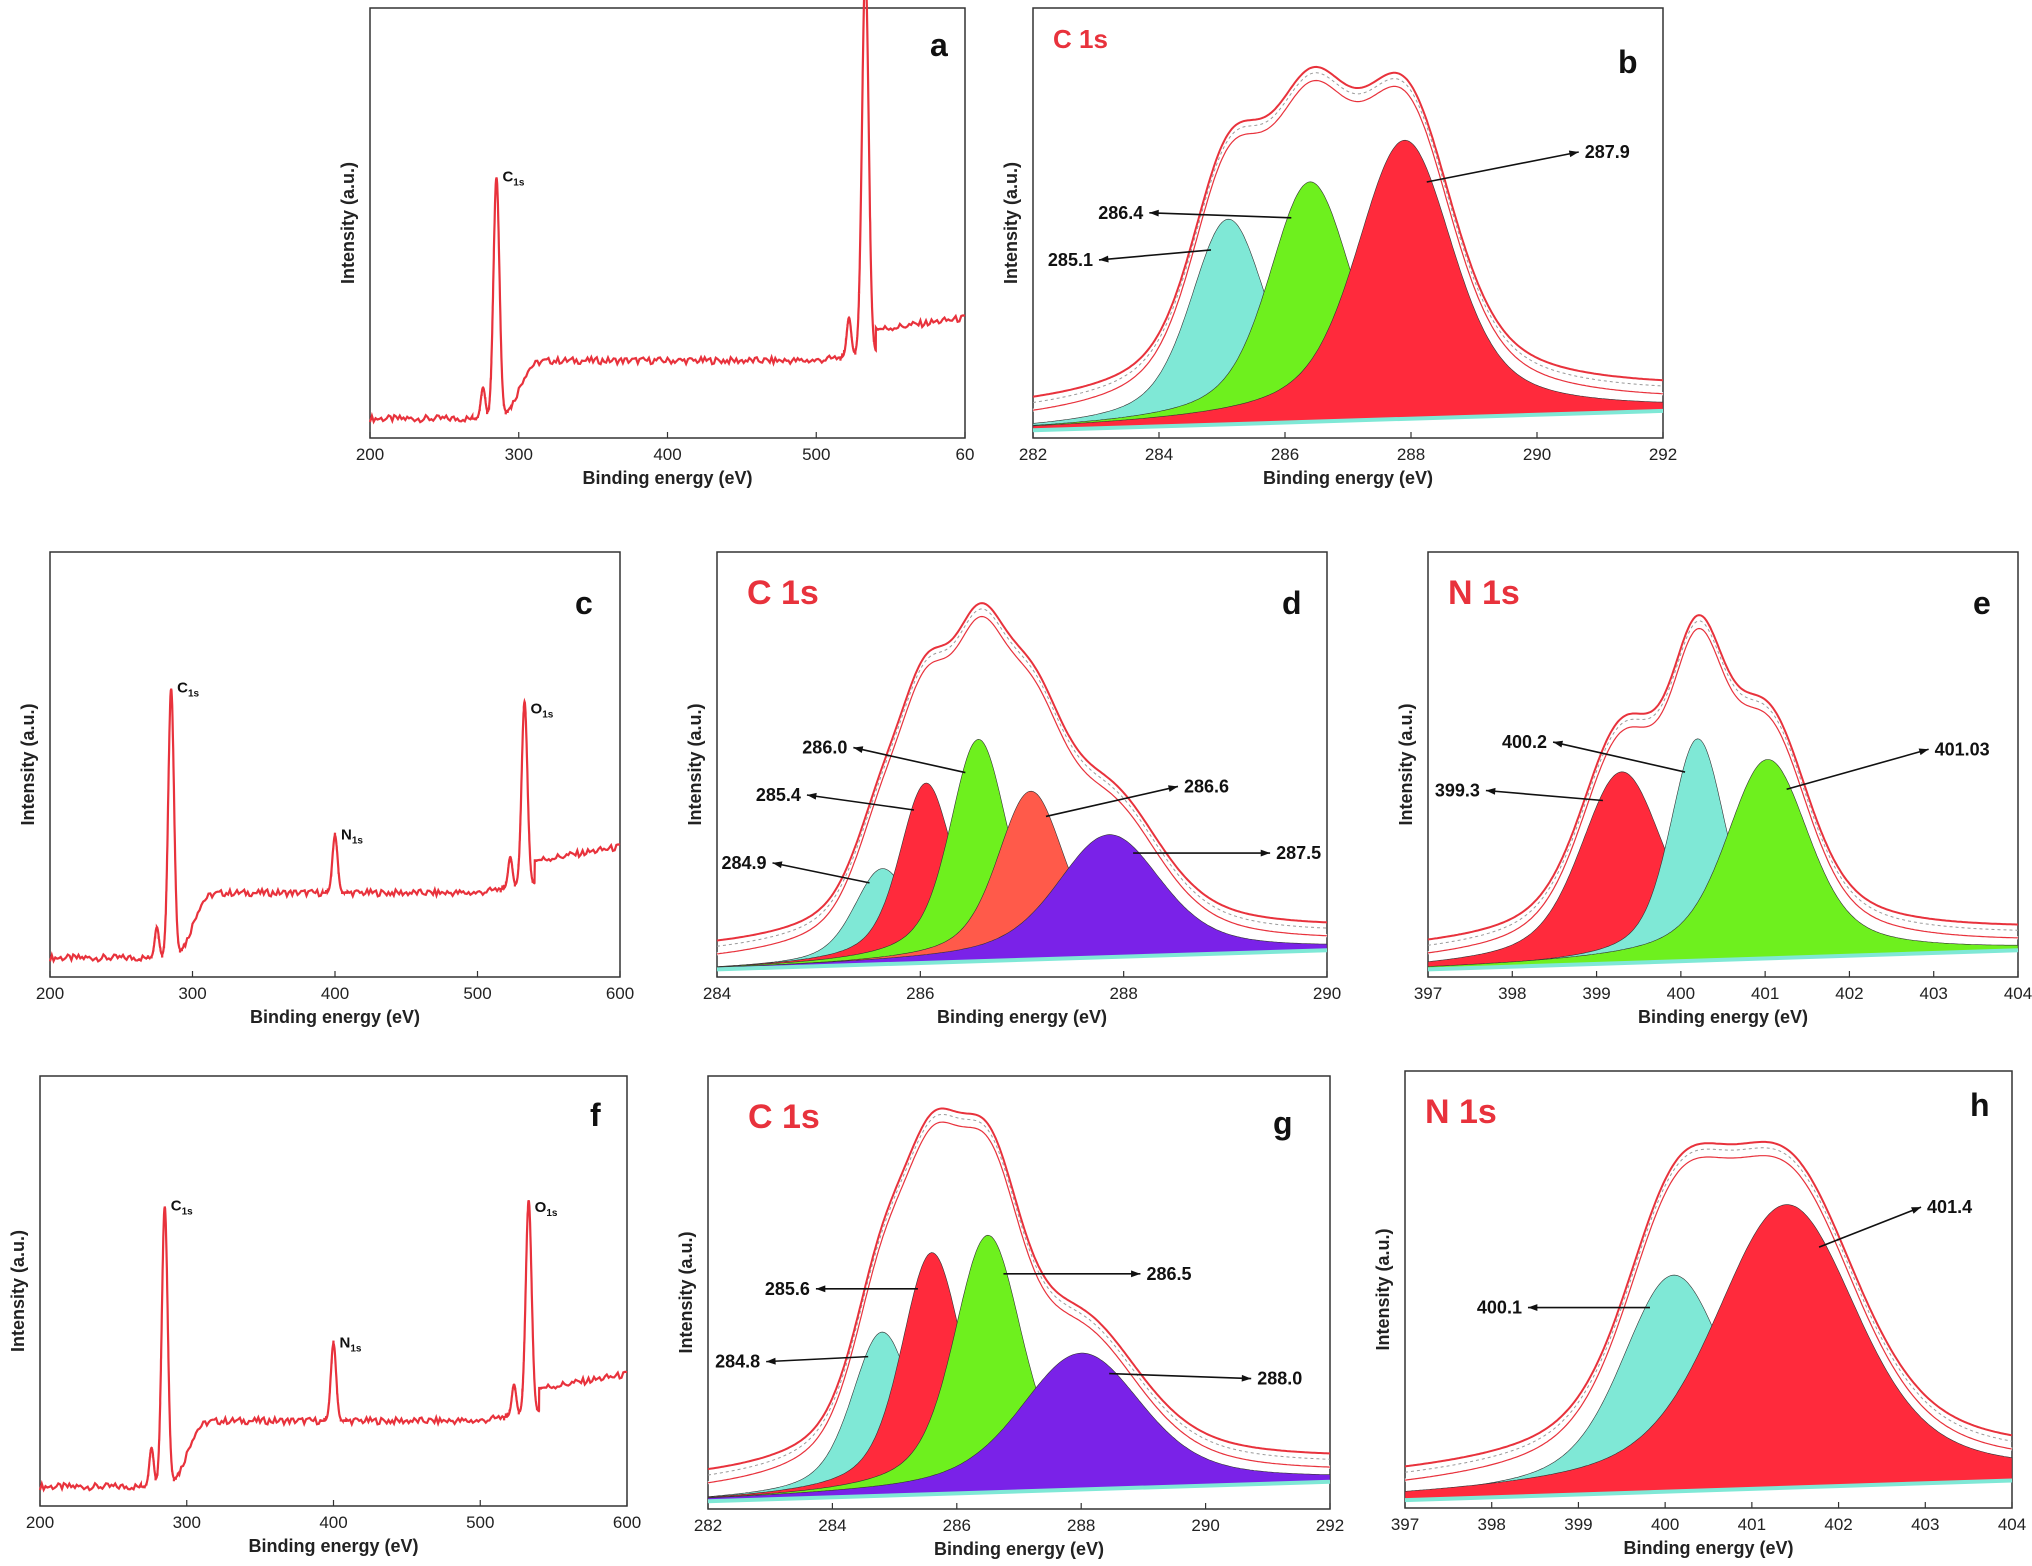  Describe the element at coordinates (1120, 213) in the screenshot. I see `peak-label: 286.4` at that location.